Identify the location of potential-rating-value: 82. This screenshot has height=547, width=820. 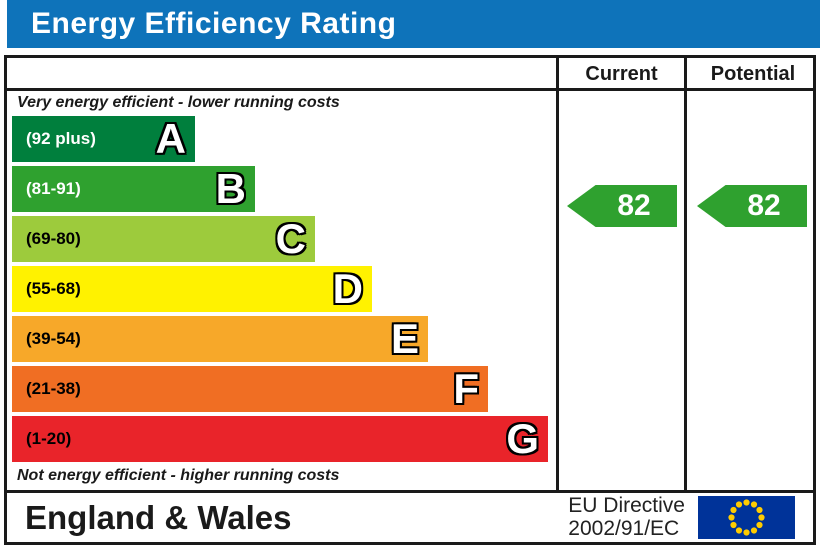
(764, 205).